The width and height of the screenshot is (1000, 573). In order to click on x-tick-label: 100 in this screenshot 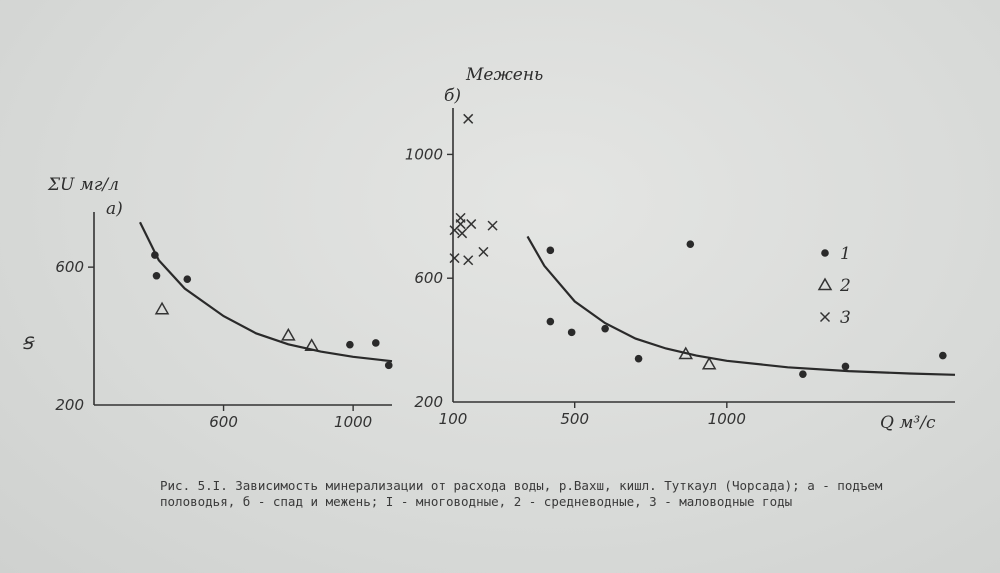, I will do `click(453, 419)`.